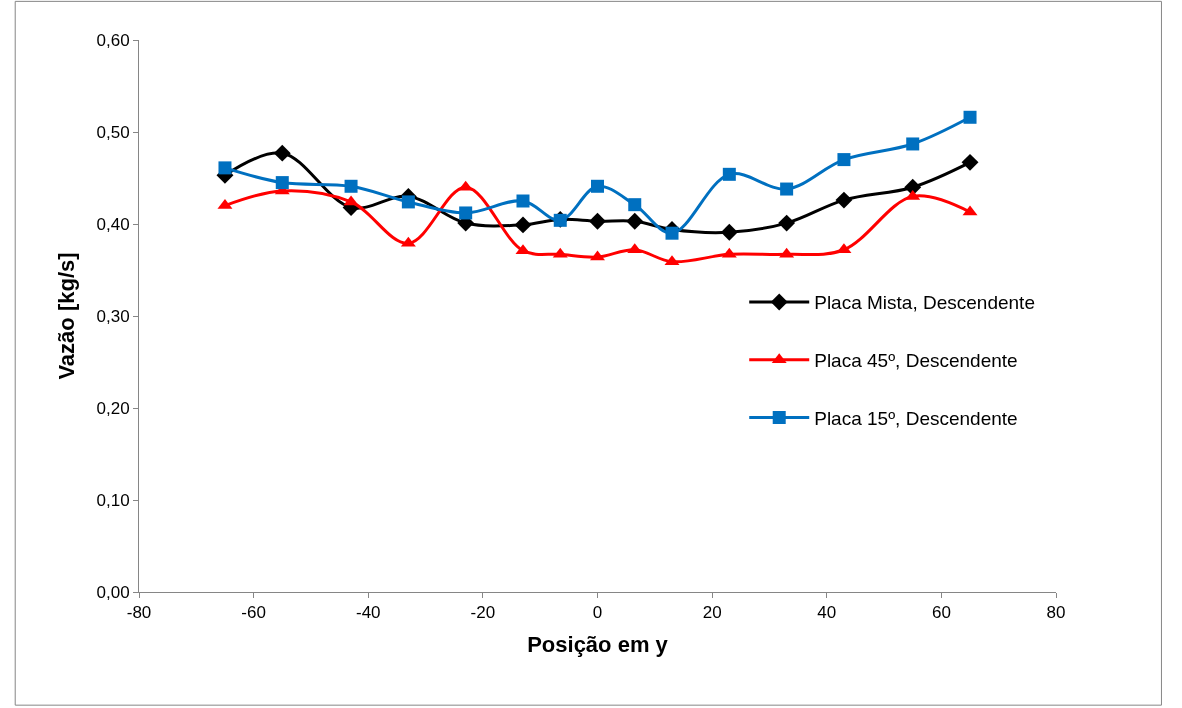 This screenshot has width=1182, height=708. What do you see at coordinates (368, 613) in the screenshot?
I see `x-tick-label: -40` at bounding box center [368, 613].